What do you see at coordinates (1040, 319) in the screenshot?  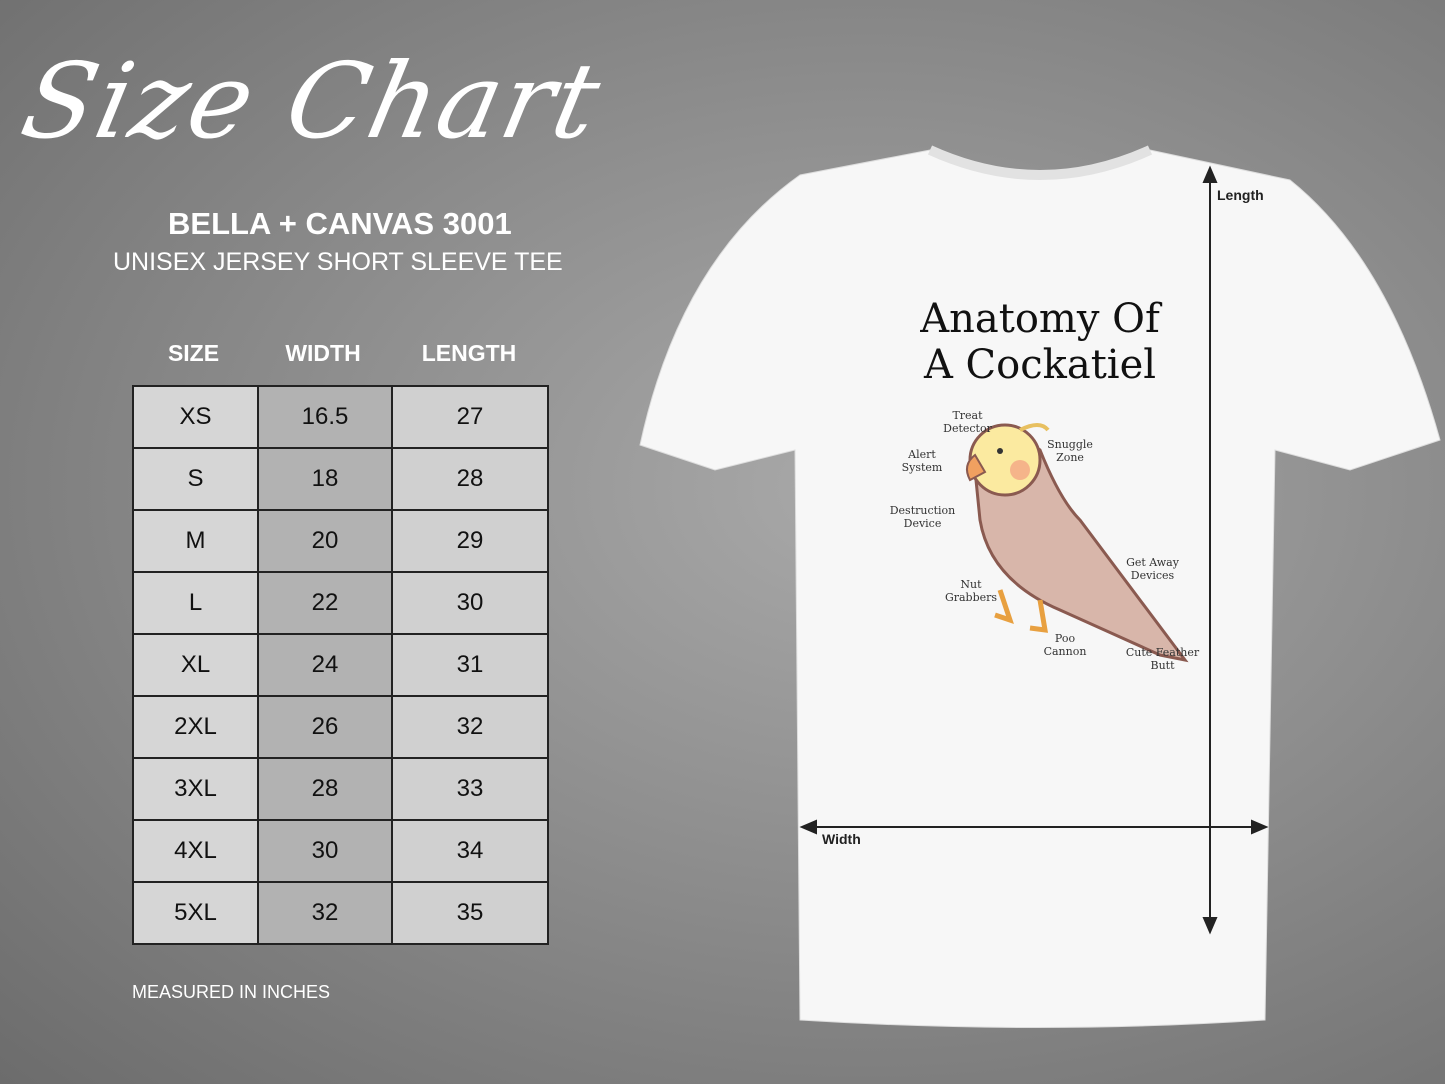 I see `design-title-line1: Anatomy Of` at bounding box center [1040, 319].